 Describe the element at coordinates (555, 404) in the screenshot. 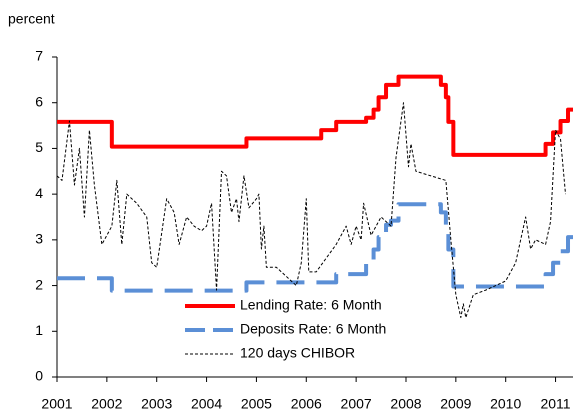

I see `x-tick-label: 2011` at that location.